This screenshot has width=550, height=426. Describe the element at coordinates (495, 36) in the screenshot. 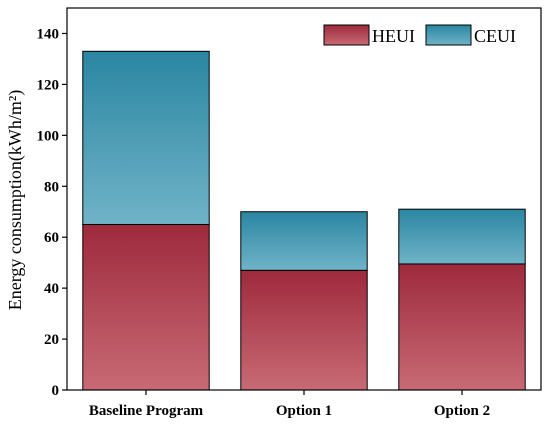

I see `legend-label-ceui: CEUI` at that location.